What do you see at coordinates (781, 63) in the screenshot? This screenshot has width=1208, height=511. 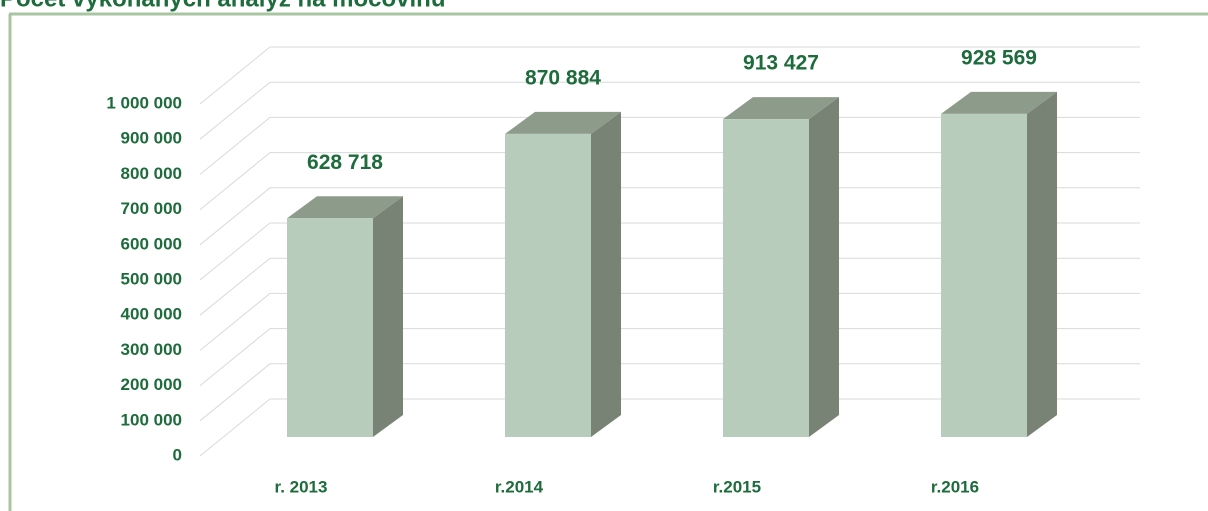 I see `data-label: 913 427` at bounding box center [781, 63].